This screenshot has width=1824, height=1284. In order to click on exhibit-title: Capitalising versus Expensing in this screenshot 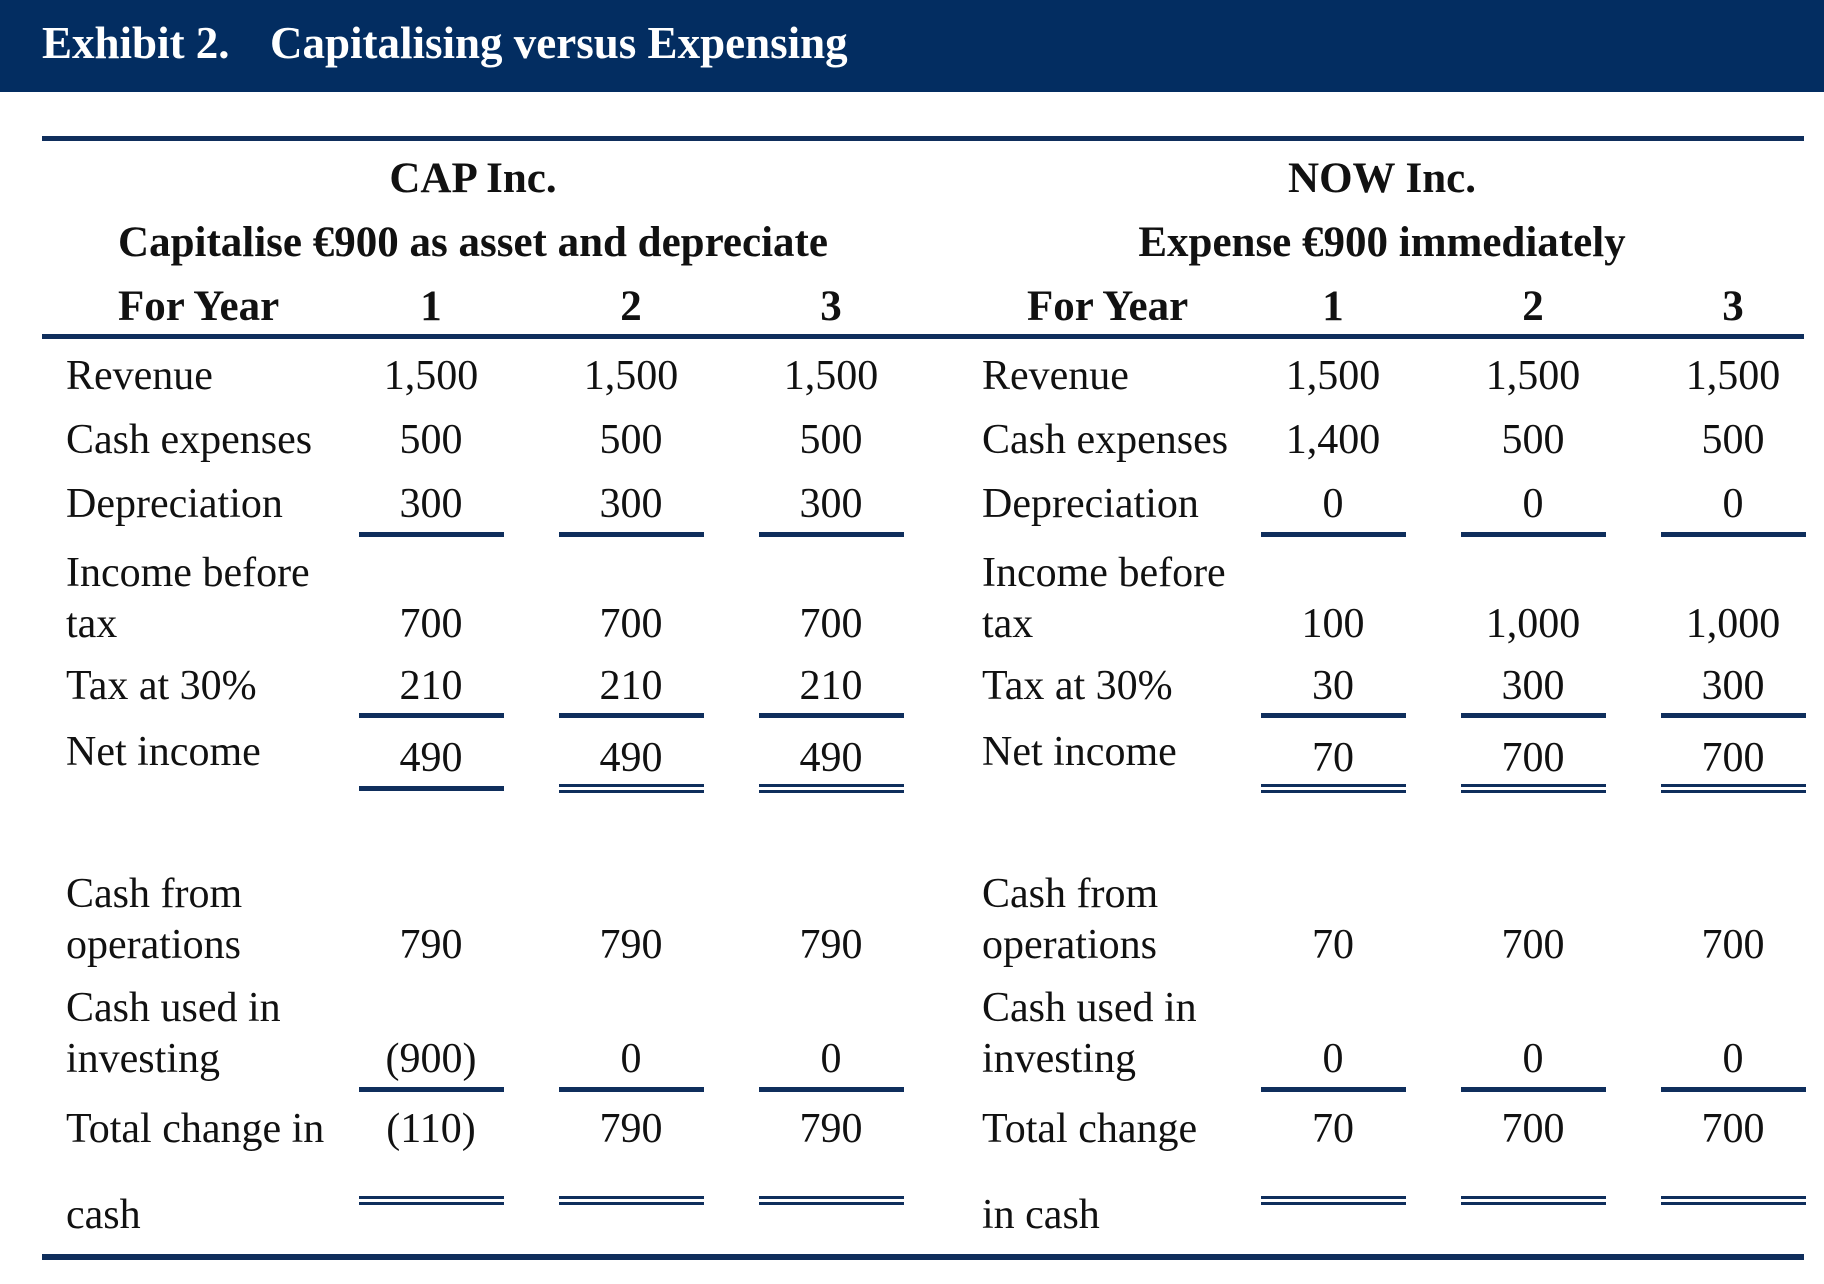, I will do `click(559, 43)`.